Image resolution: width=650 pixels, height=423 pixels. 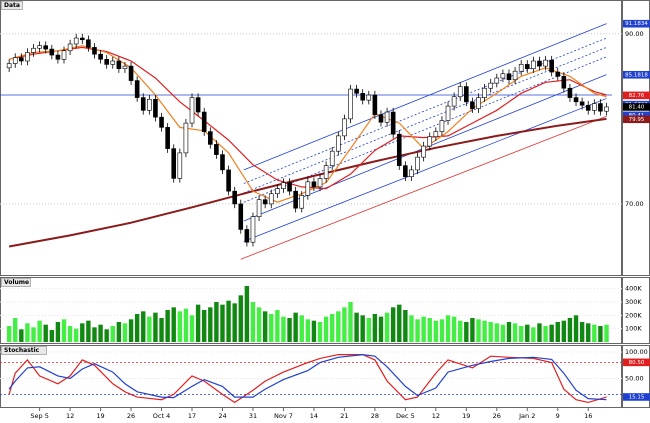 I want to click on axis-frame, so click(x=636, y=310).